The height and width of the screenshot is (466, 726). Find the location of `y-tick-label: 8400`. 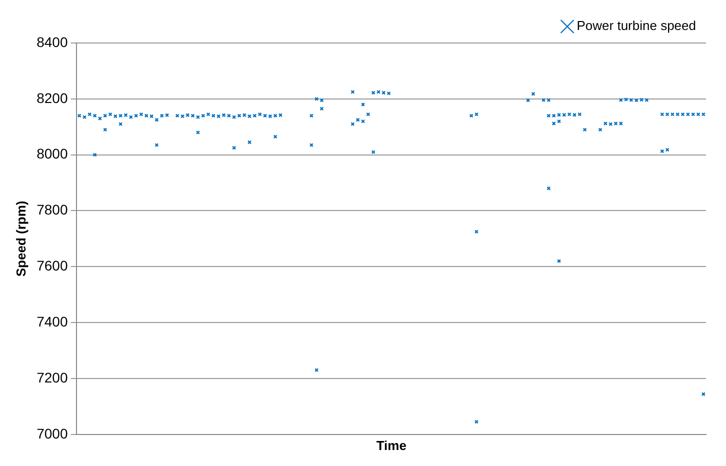

y-tick-label: 8400 is located at coordinates (52, 42).